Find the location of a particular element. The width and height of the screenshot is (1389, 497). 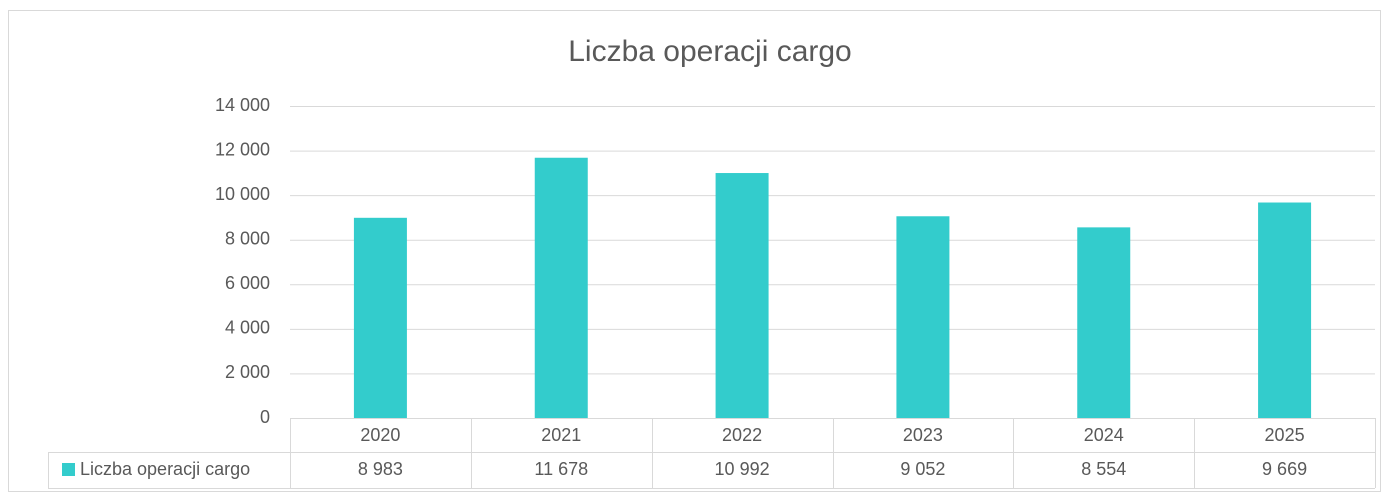

data-table-value: 8 554 is located at coordinates (1103, 469).